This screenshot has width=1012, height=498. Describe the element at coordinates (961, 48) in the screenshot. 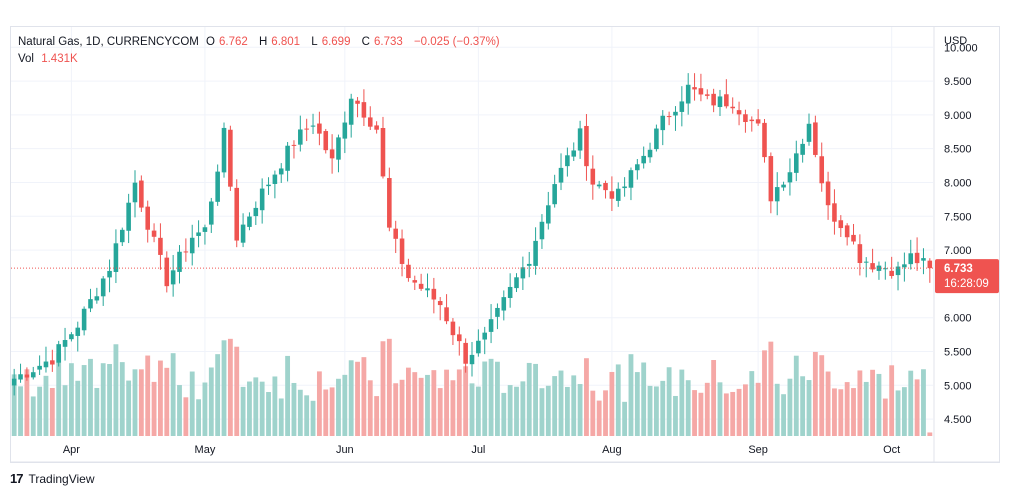

I see `y-tick-label: 10.000` at that location.